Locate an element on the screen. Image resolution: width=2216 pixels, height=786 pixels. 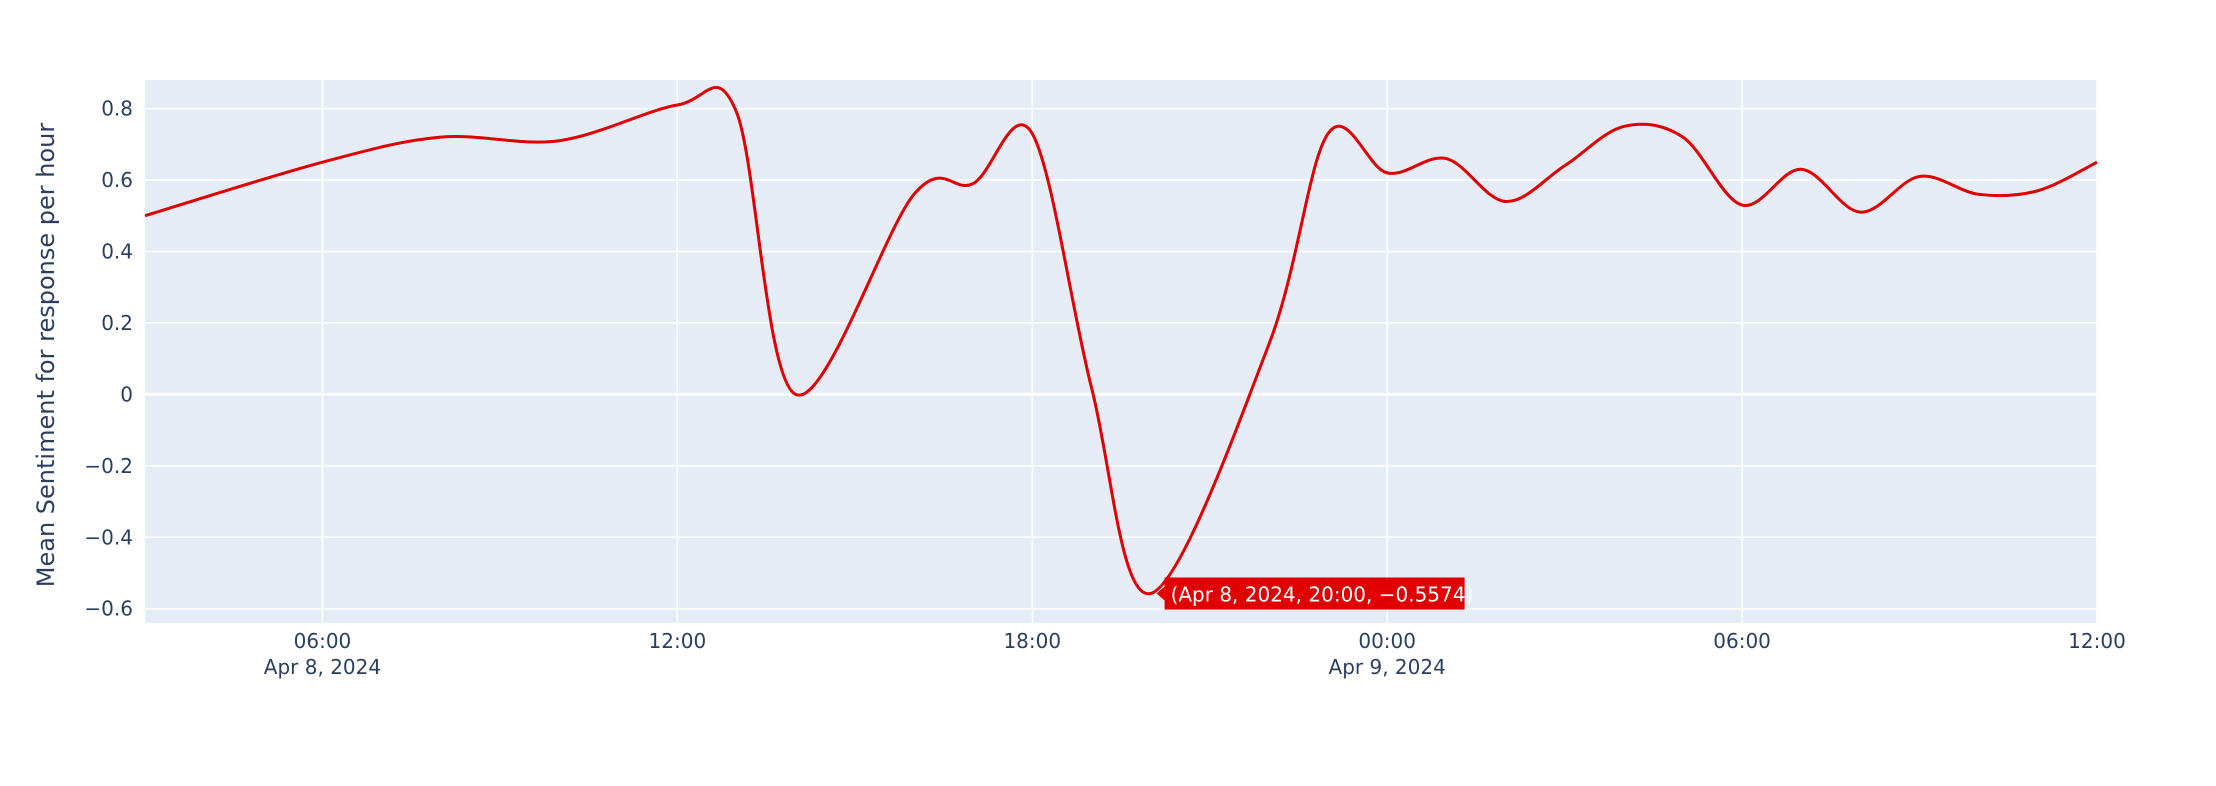
y-tick-label: 0.6 is located at coordinates (117, 180).